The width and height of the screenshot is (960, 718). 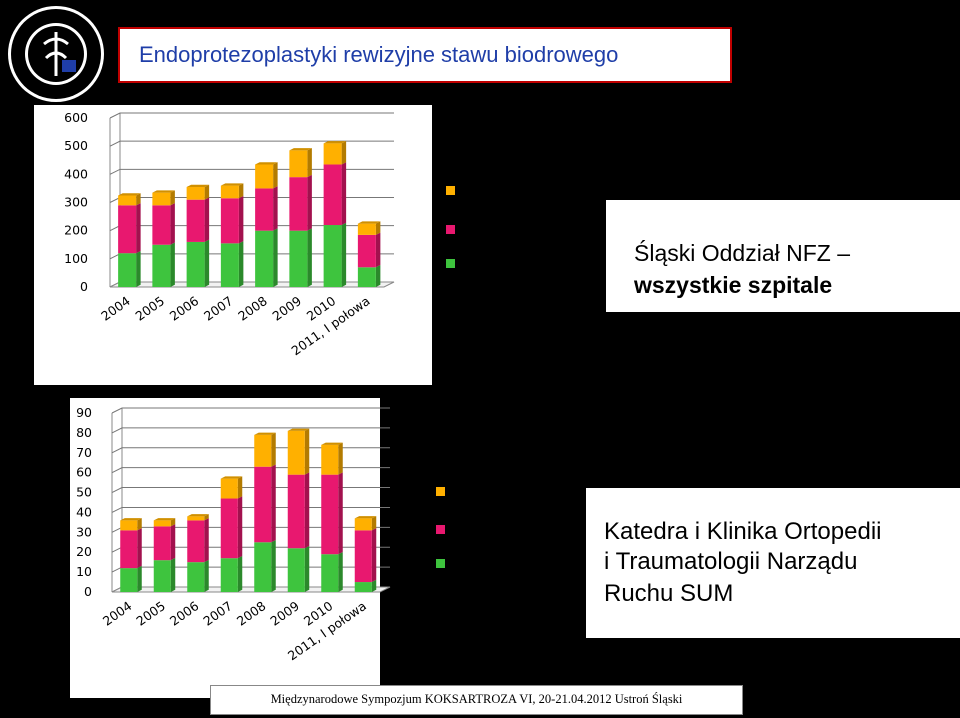 What do you see at coordinates (733, 285) in the screenshot?
I see `info-nfz-line2: wszystkie szpitale` at bounding box center [733, 285].